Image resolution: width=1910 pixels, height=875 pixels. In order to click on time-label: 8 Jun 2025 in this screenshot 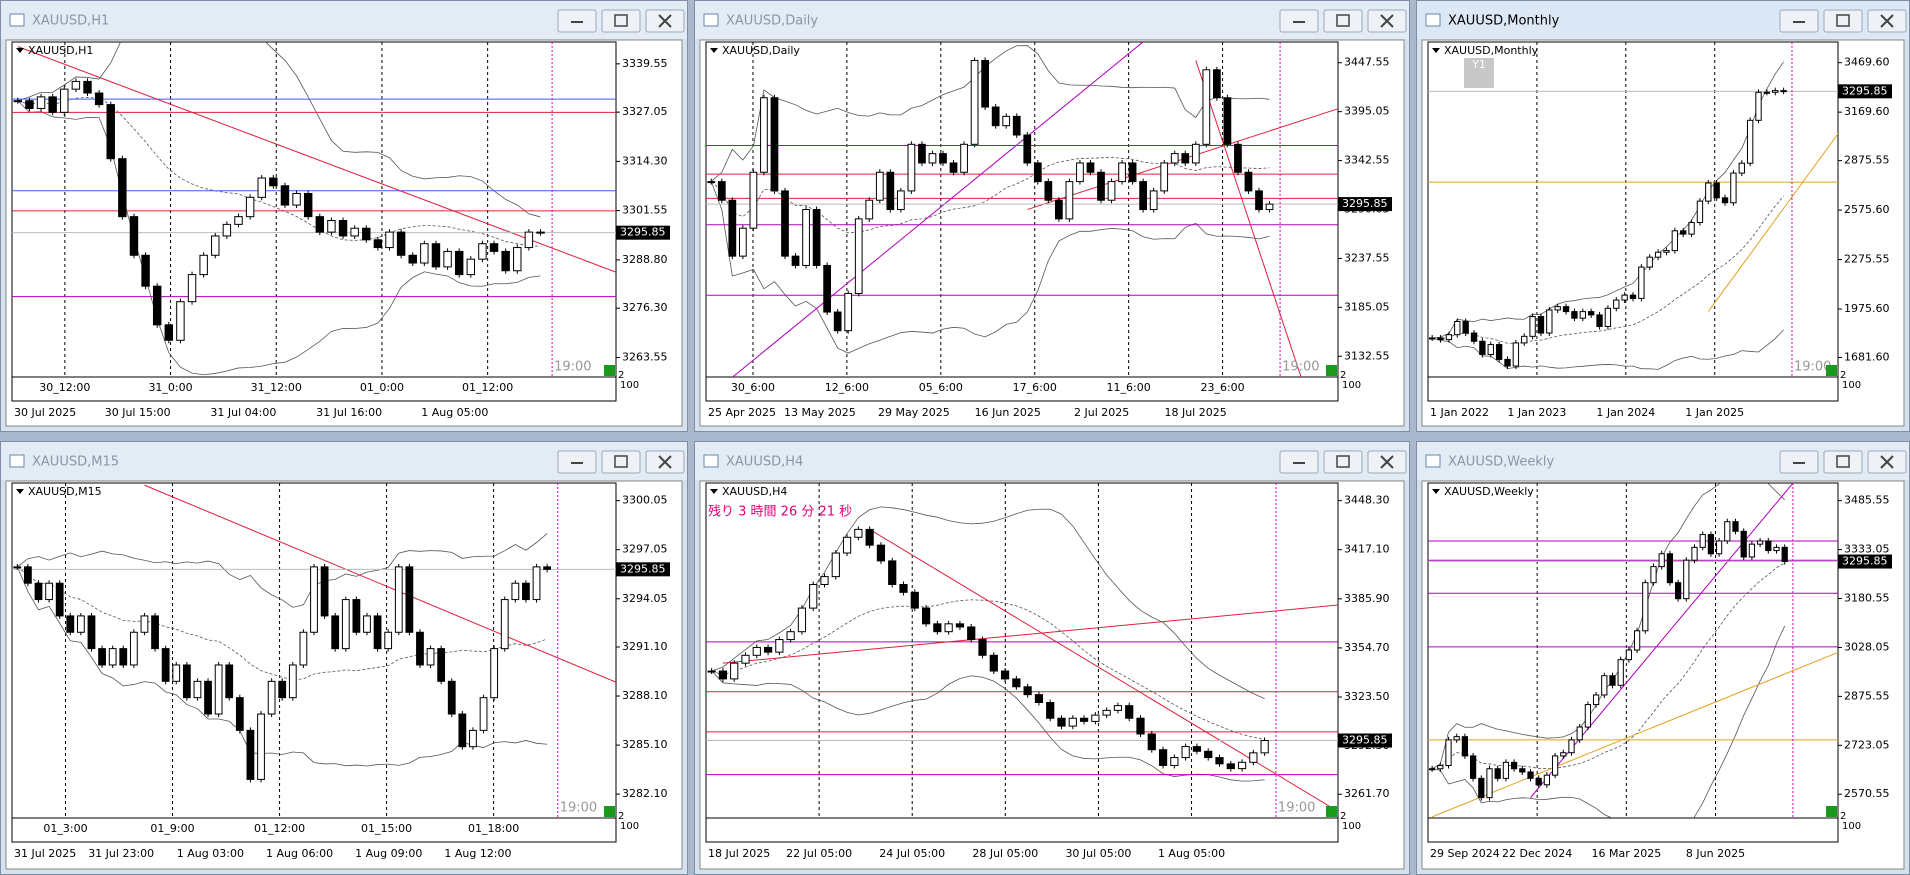, I will do `click(1715, 853)`.